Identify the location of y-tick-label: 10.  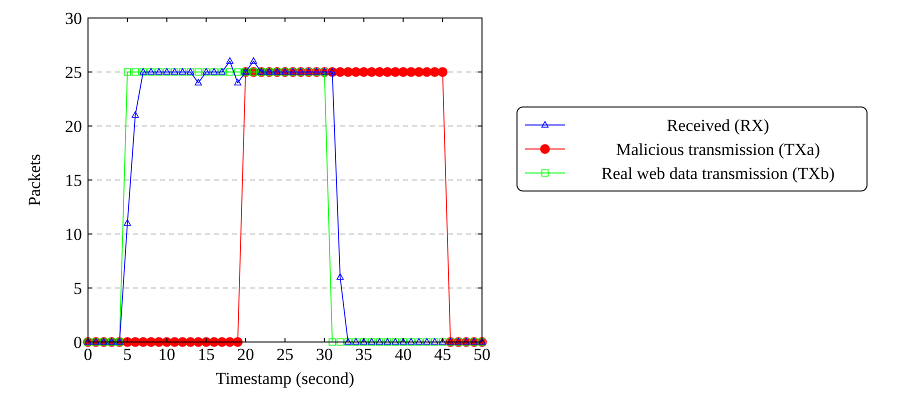
(73, 234).